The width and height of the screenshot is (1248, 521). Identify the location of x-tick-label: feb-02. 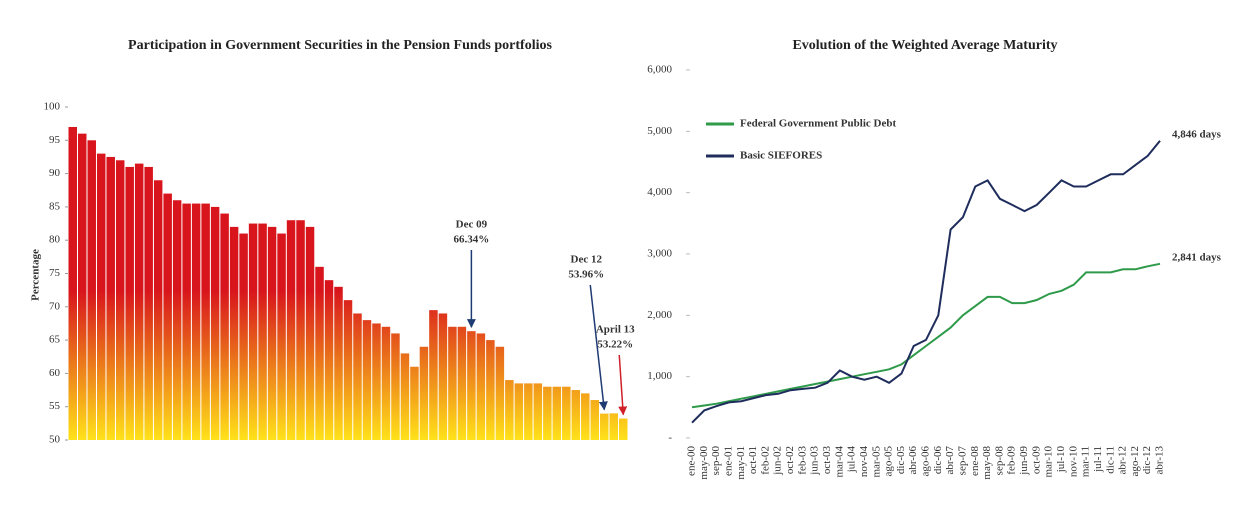
(765, 460).